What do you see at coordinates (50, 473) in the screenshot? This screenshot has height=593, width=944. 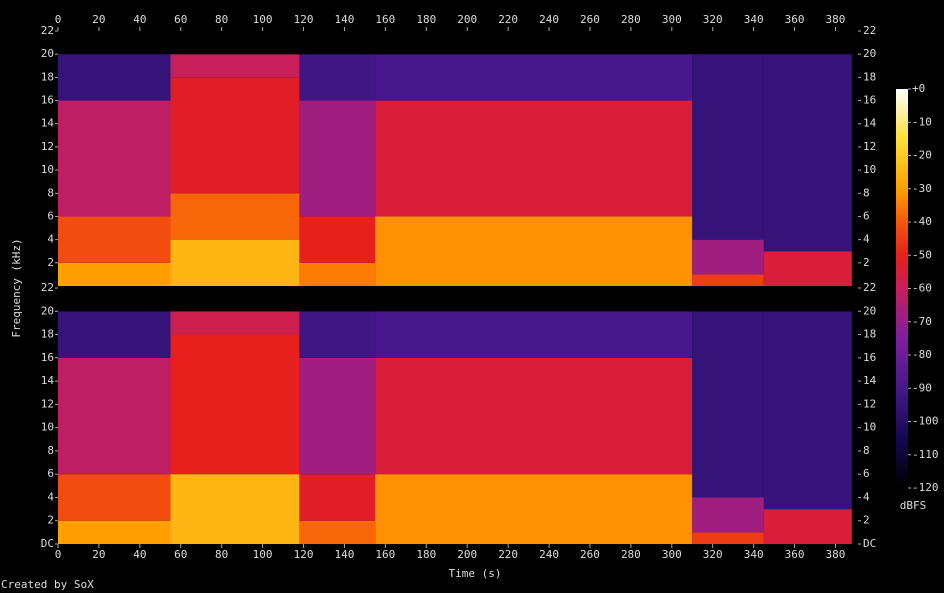 I see `y-tick-label: 6` at bounding box center [50, 473].